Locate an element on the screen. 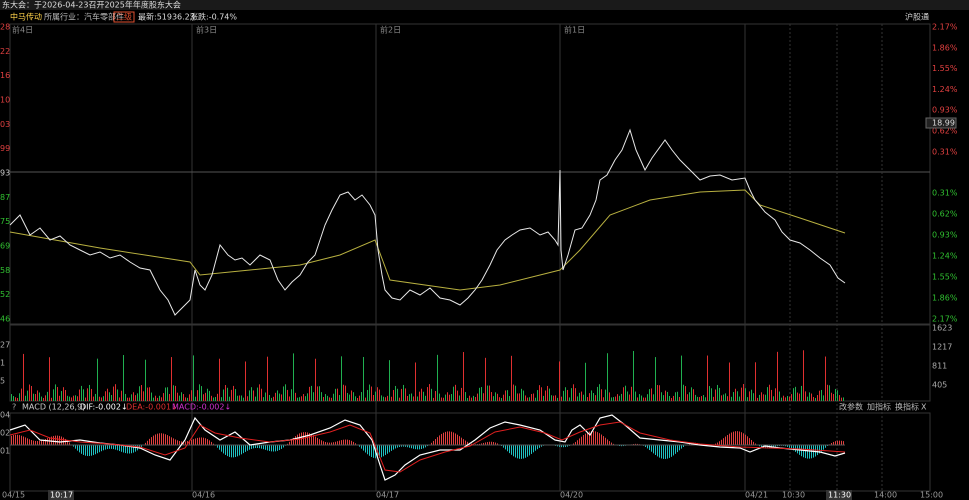 The width and height of the screenshot is (969, 500). market: 沪股通 is located at coordinates (917, 17).